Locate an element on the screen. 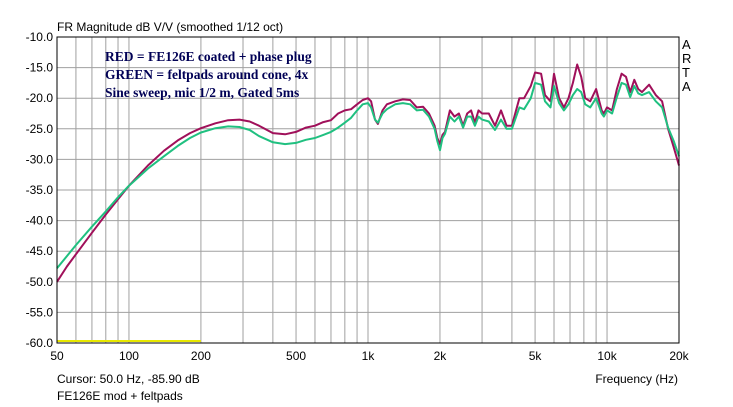  side-letter-a1: A is located at coordinates (686, 44).